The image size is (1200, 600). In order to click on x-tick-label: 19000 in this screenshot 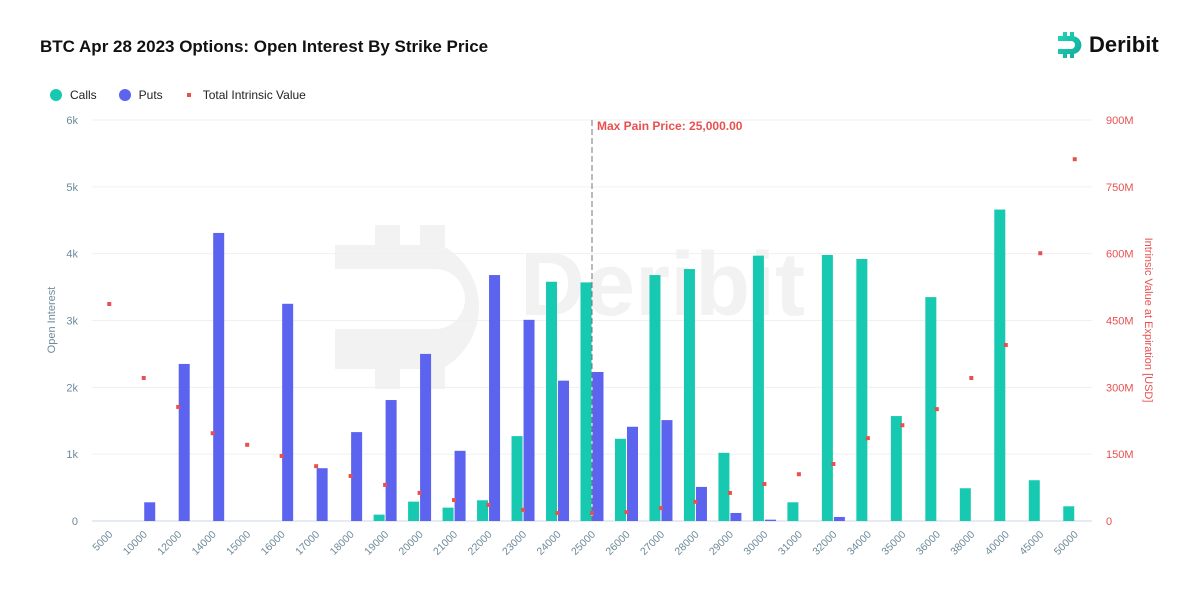, I will do `click(376, 543)`.